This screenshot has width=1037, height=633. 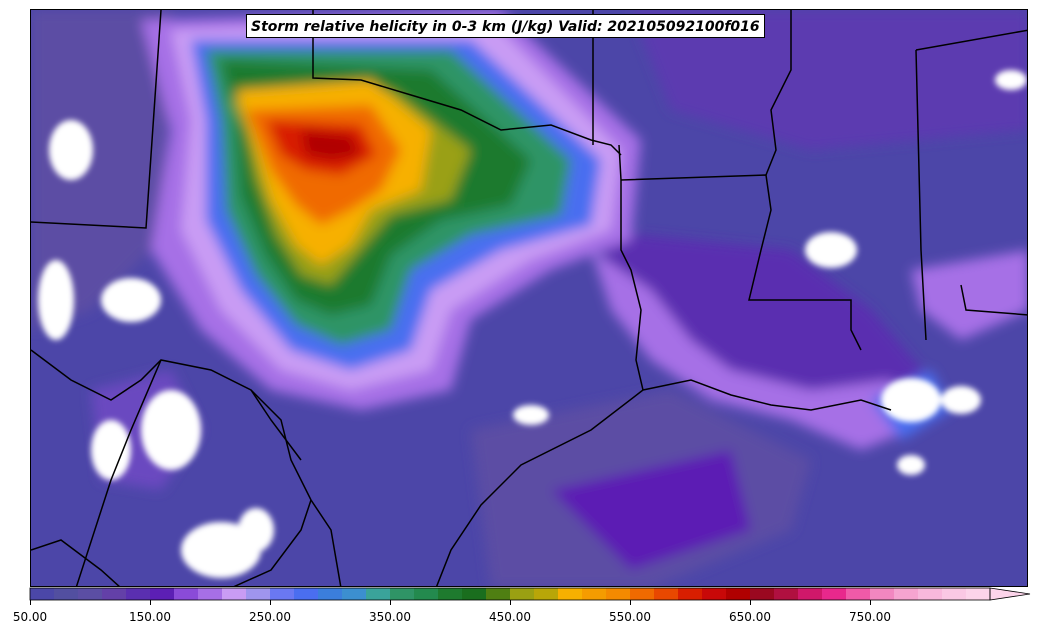 What do you see at coordinates (921, 195) in the screenshot?
I see `ms-al-border` at bounding box center [921, 195].